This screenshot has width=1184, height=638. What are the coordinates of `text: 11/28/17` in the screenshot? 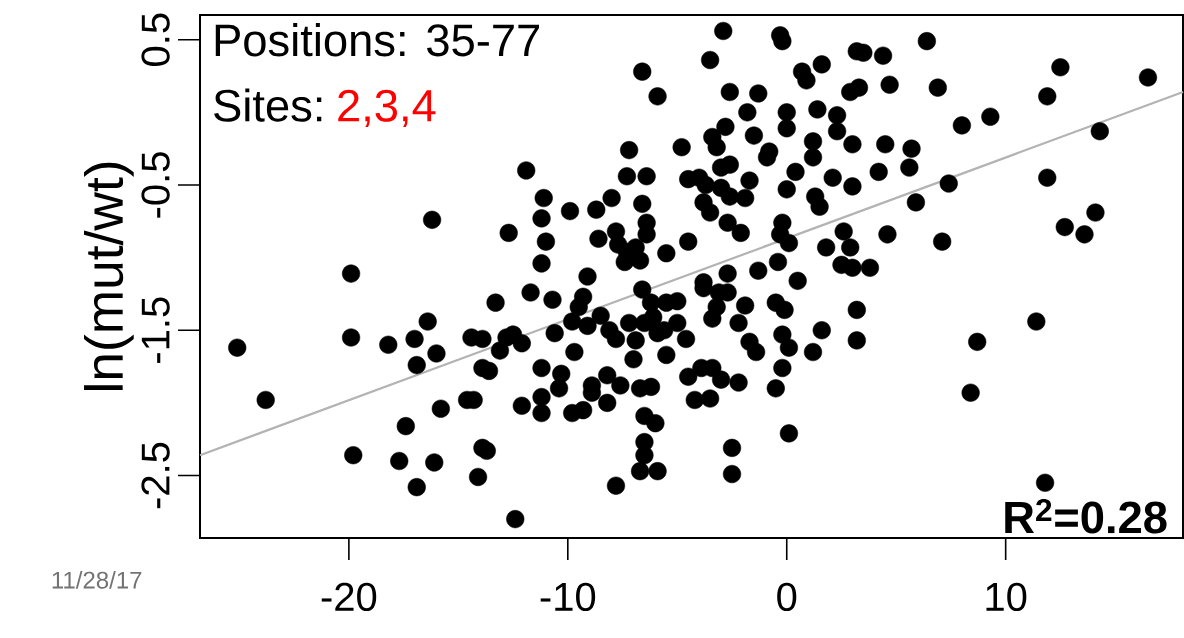 It's located at (97, 580).